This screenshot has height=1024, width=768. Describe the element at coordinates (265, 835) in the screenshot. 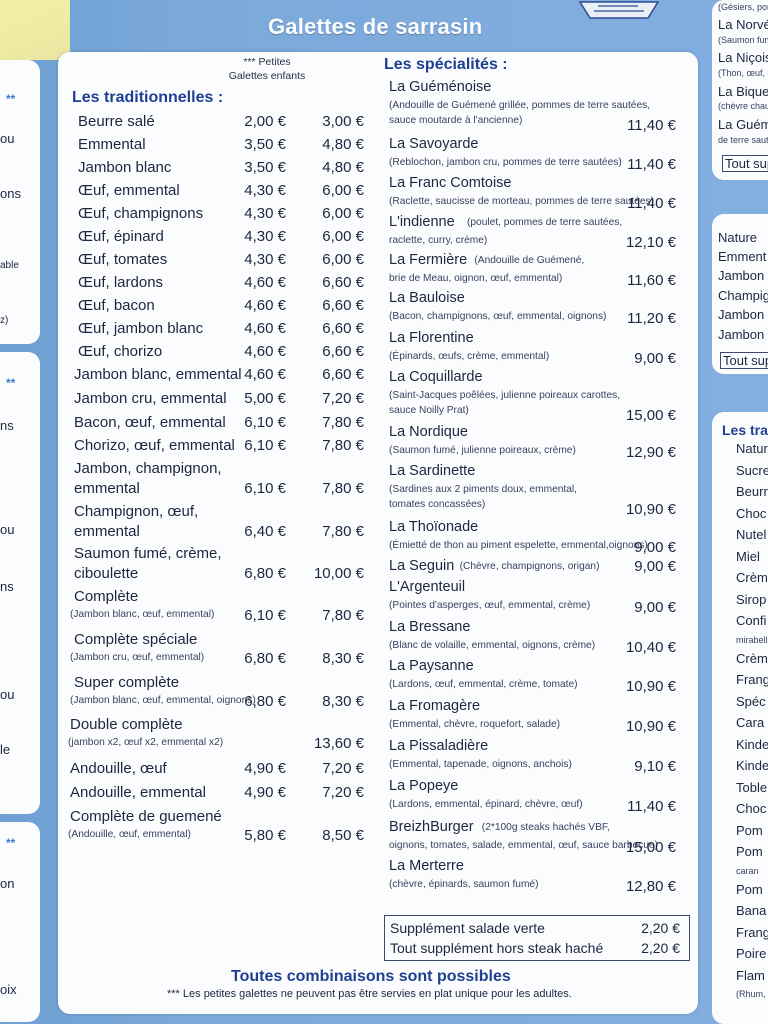

I see `trad-item-price: 5,80 €` at that location.